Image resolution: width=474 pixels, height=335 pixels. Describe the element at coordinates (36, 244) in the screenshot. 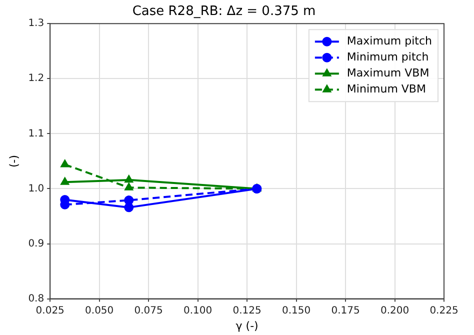

I see `y-tick-label: 0.9` at that location.